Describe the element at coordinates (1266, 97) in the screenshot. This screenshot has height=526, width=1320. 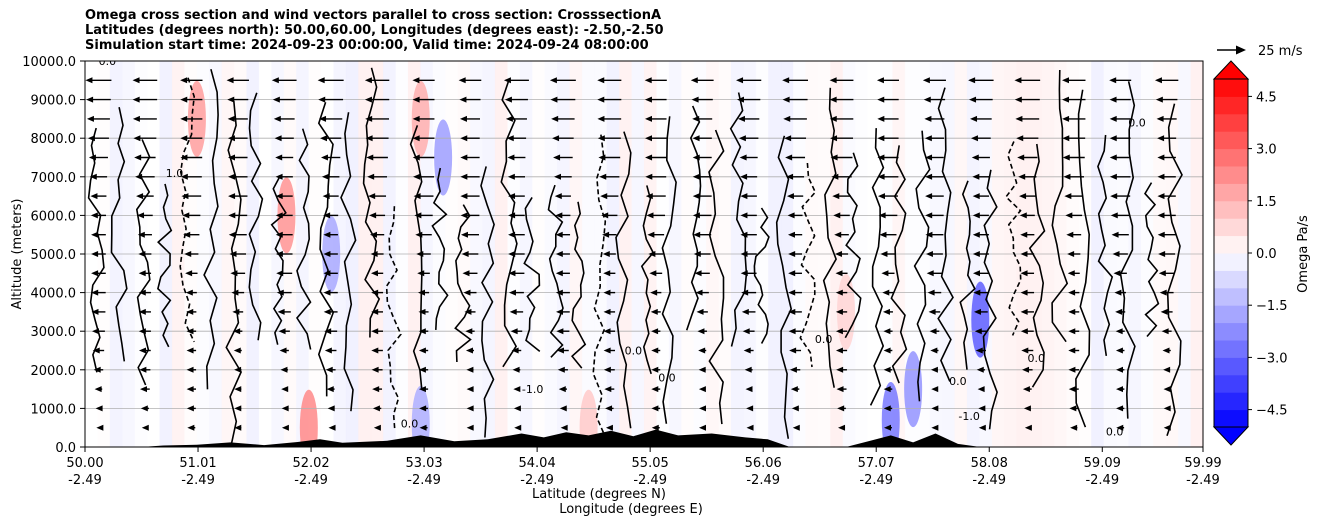
I see `colorbar-tick-label: 4.5` at that location.